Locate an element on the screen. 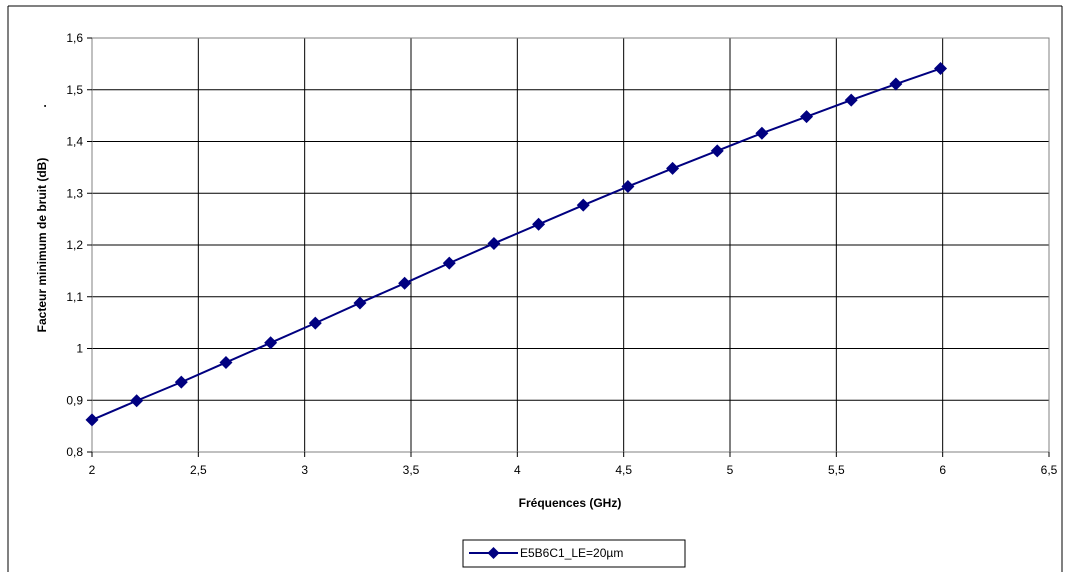 Image resolution: width=1069 pixels, height=572 pixels. y-axis-ticks: 0,8 0,9 1 1,1 1,2 1,3 1,4 1,5 1,6 is located at coordinates (79, 245).